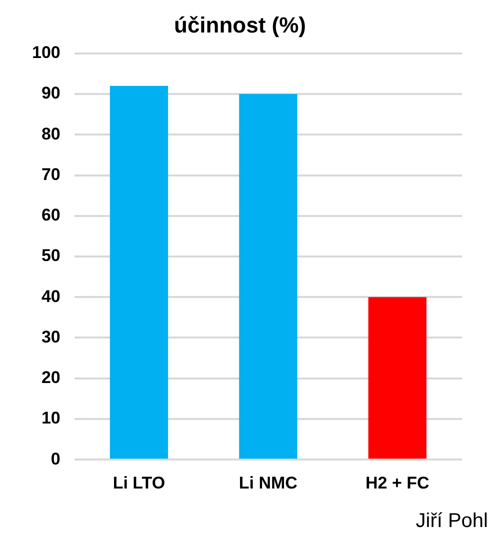 The height and width of the screenshot is (544, 500). Describe the element at coordinates (50, 93) in the screenshot. I see `y-tick-label: 90` at that location.